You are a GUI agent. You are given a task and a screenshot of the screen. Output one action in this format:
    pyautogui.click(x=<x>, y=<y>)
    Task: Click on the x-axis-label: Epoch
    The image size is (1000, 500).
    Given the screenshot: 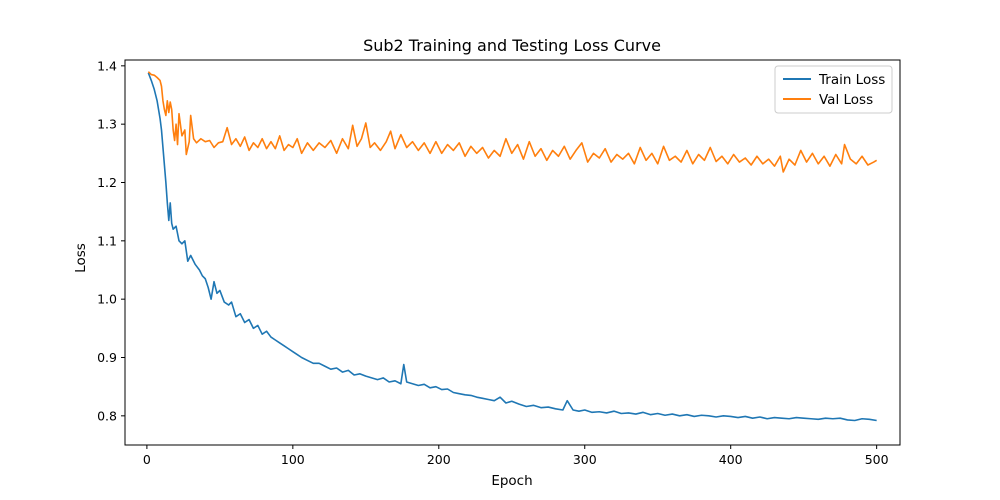 What is the action you would take?
    pyautogui.click(x=511, y=481)
    